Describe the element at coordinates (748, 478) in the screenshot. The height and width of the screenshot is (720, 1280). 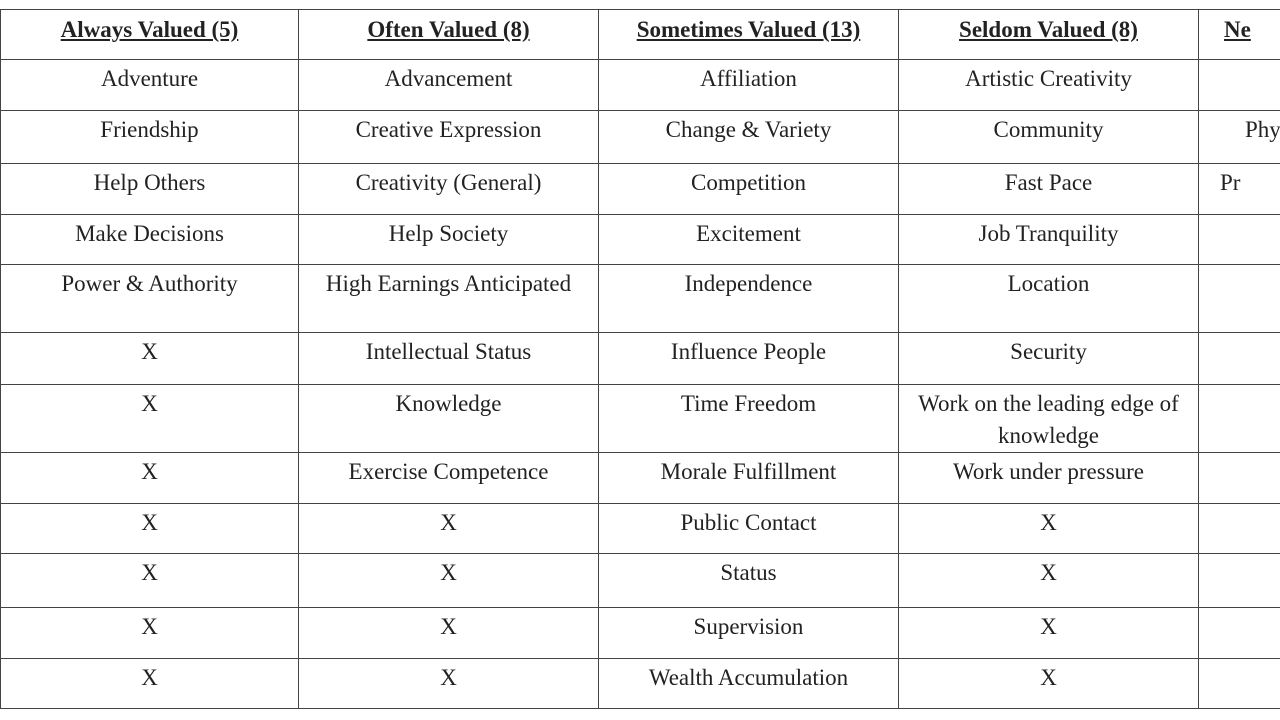
I see `table-cell: Morale Fulfillment` at that location.